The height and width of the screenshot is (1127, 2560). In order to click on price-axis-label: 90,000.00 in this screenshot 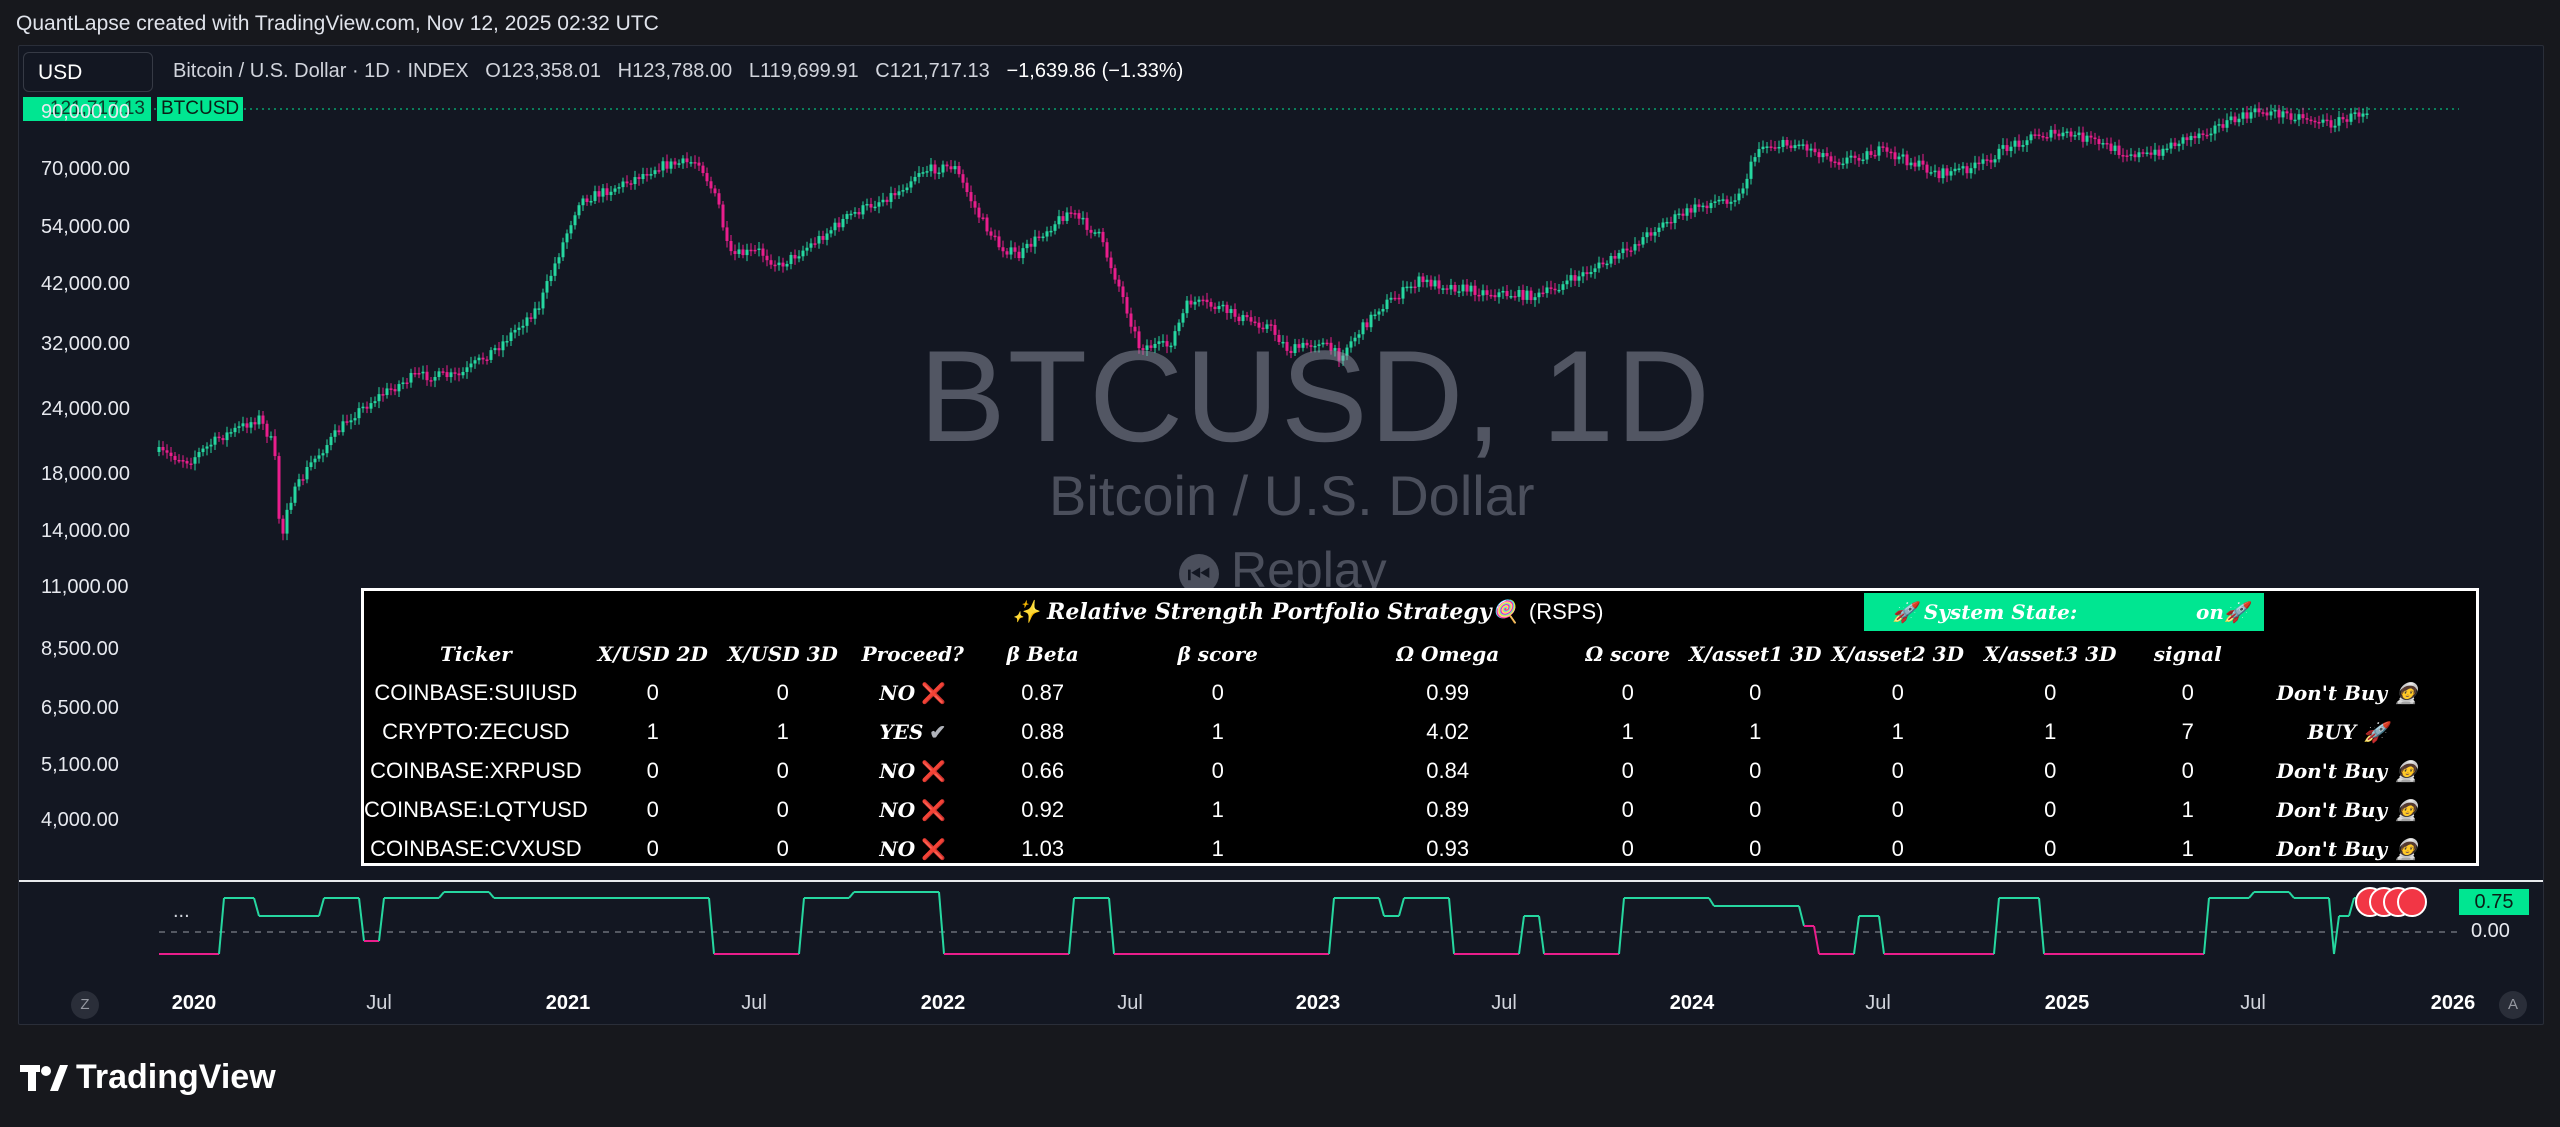, I will do `click(85, 112)`.